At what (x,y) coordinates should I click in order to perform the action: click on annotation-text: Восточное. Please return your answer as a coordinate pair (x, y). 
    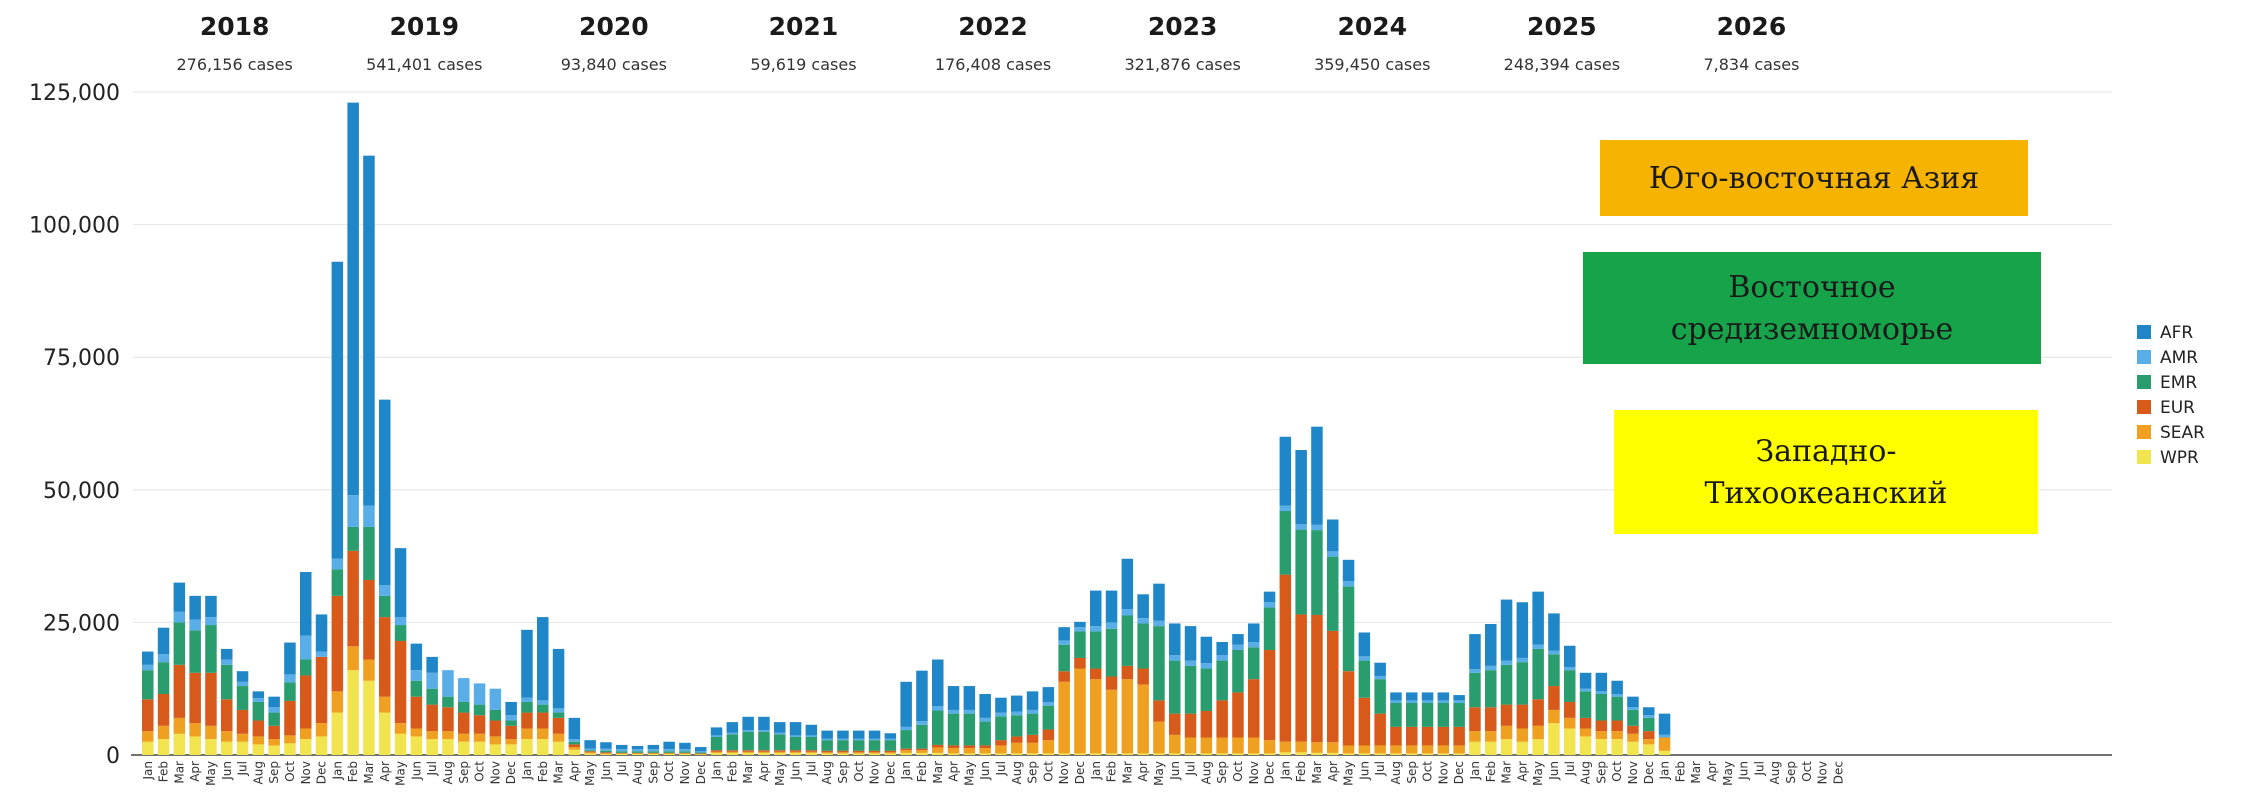
    Looking at the image, I should click on (1811, 287).